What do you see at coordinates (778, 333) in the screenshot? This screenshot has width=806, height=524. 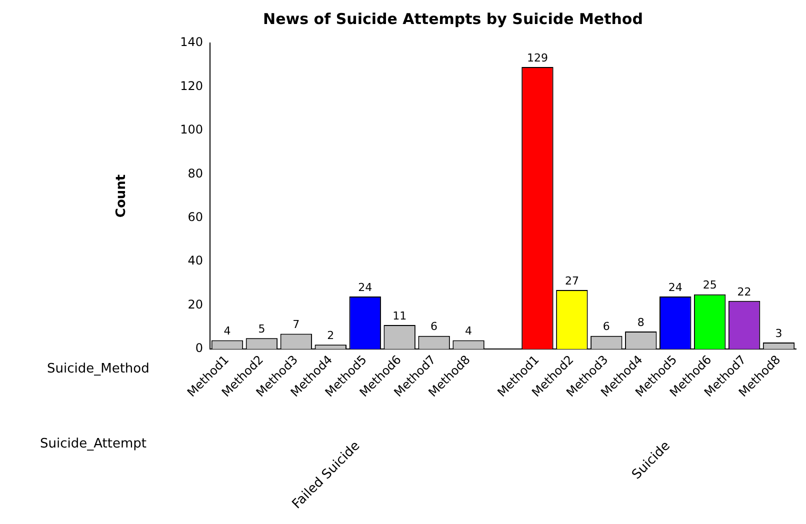 I see `data-label: 3` at bounding box center [778, 333].